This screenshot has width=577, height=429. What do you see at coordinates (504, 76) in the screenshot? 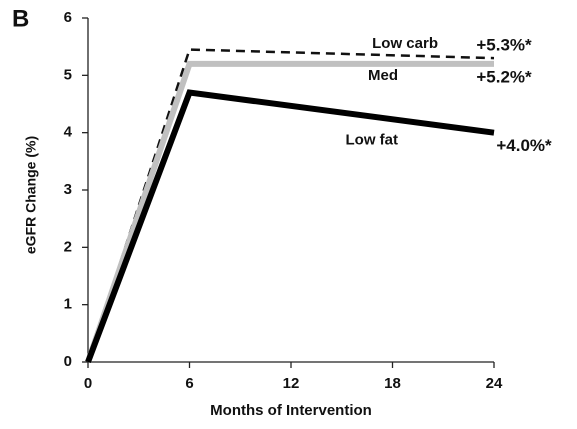
I see `value-label: +5.2%*` at bounding box center [504, 76].